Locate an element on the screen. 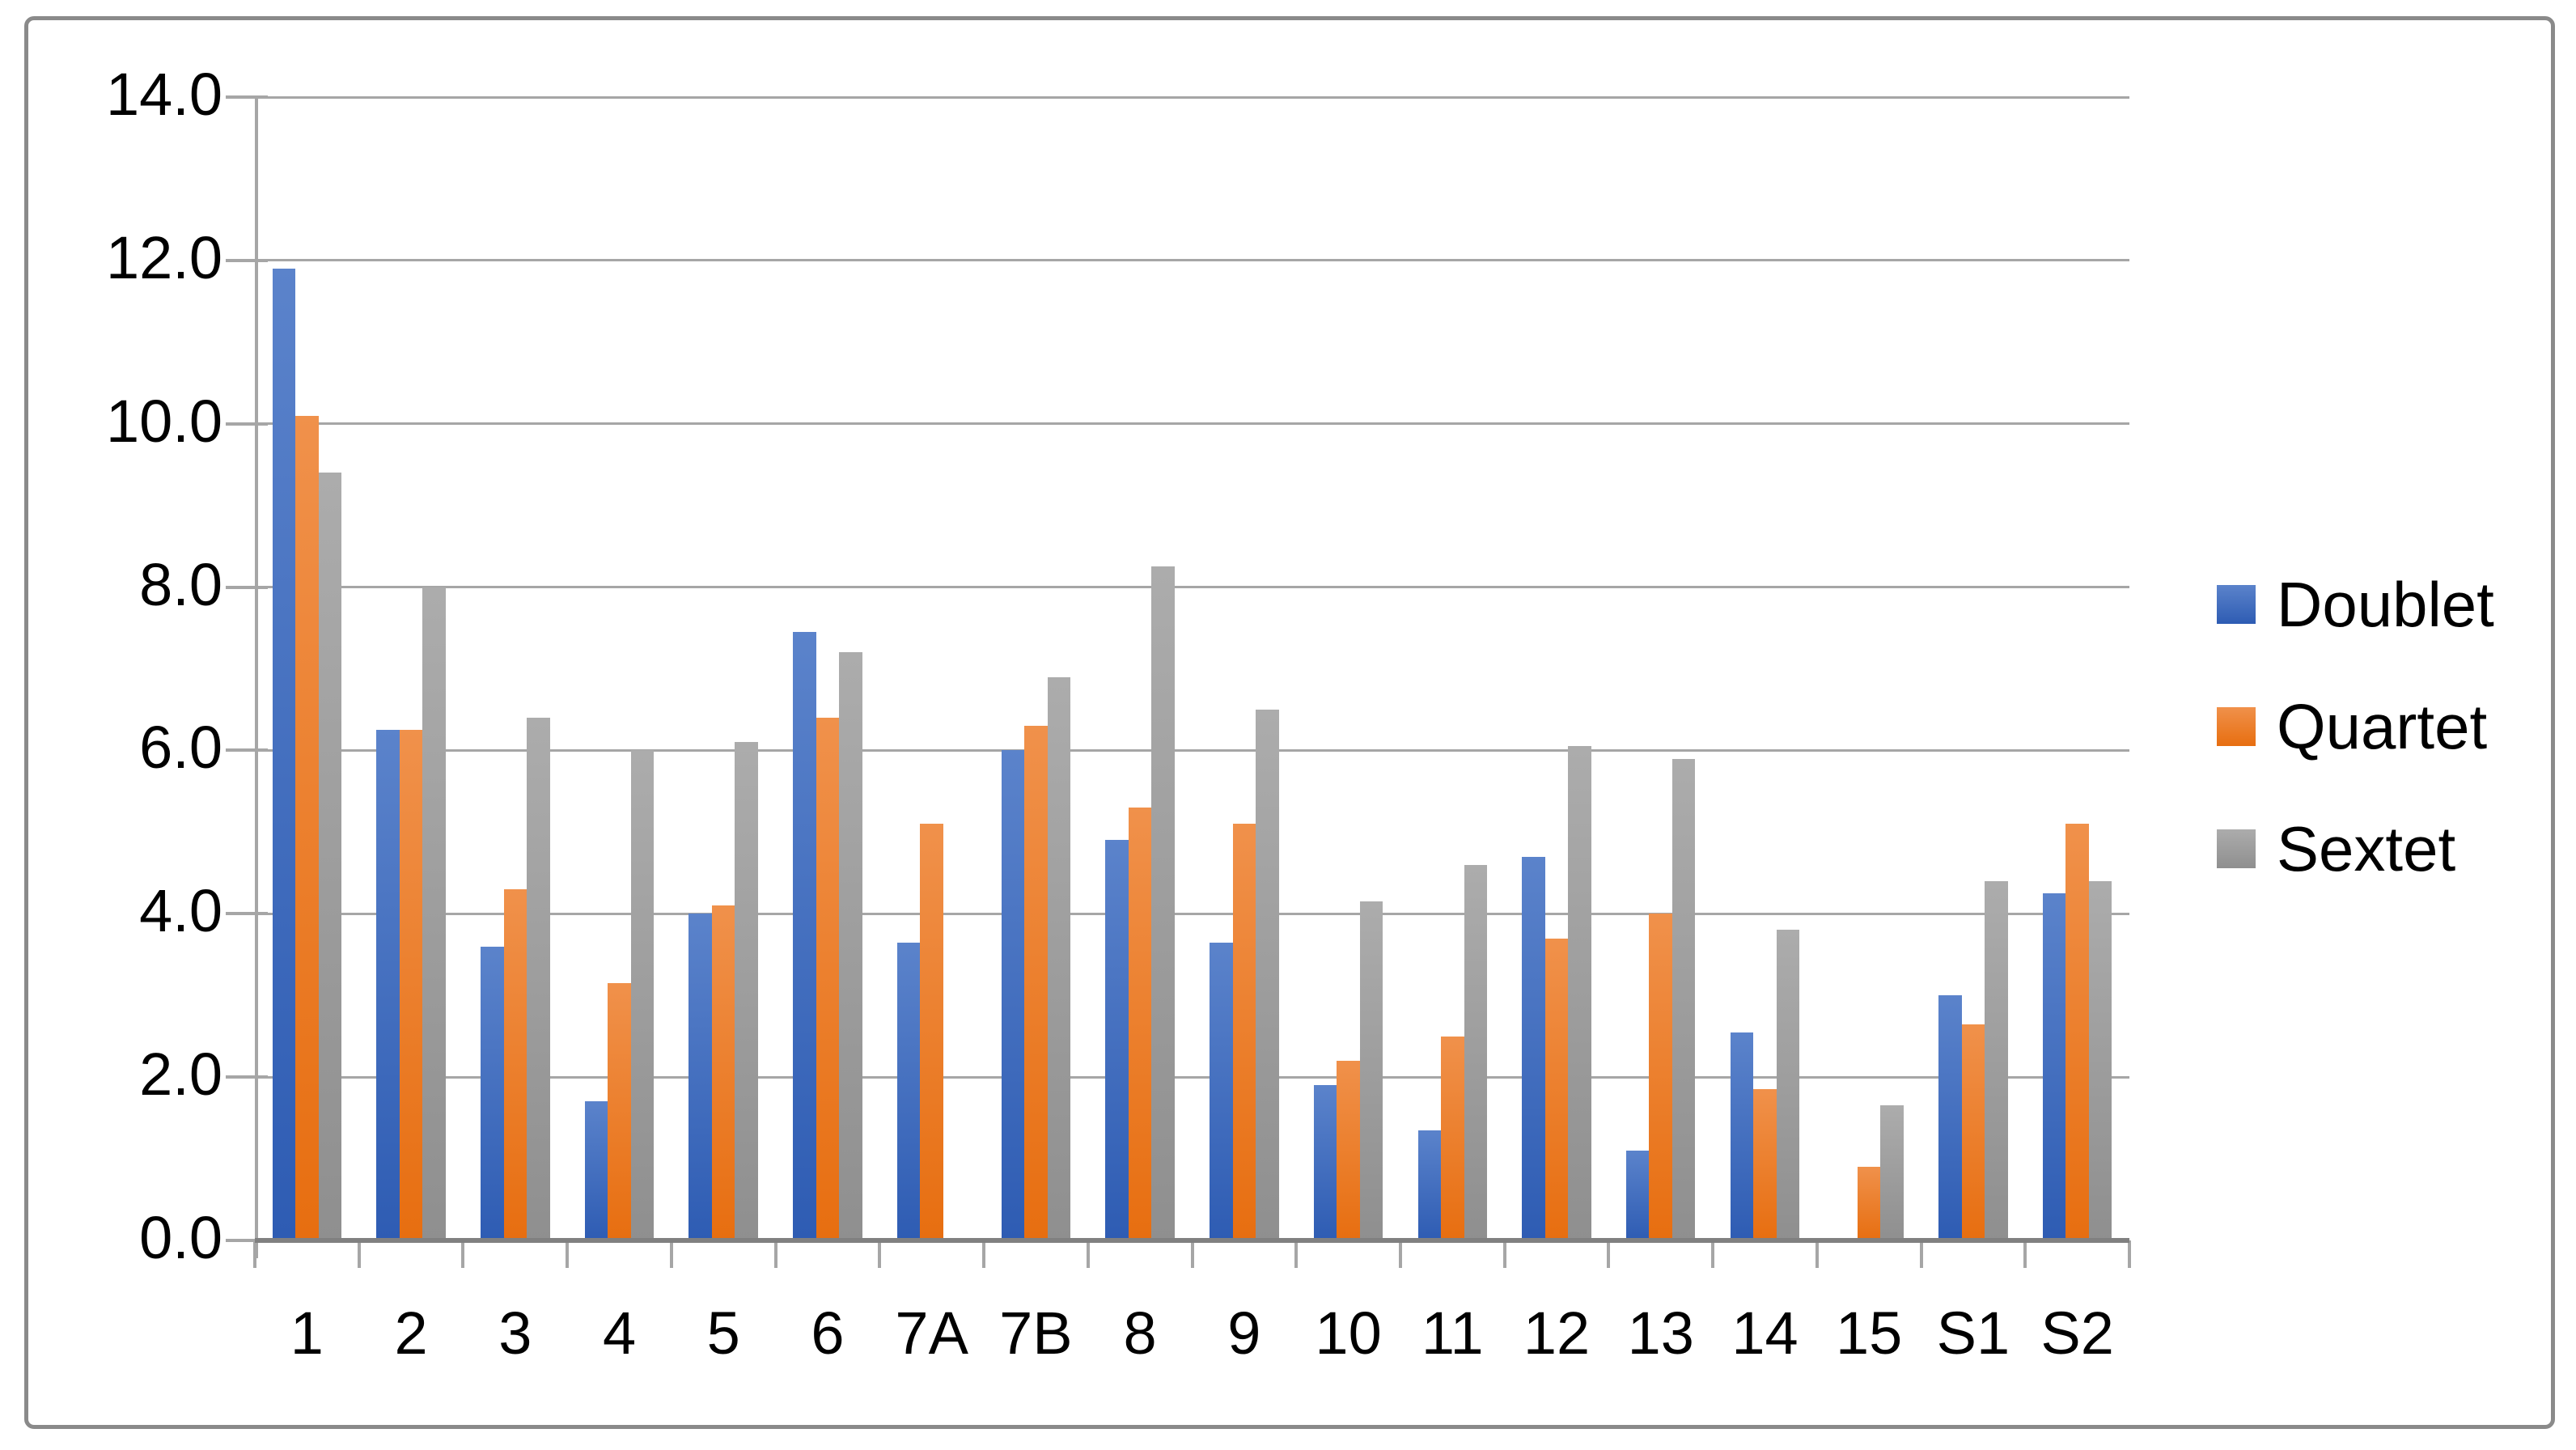  legend-item-quartet: Quartet is located at coordinates (2355, 726).